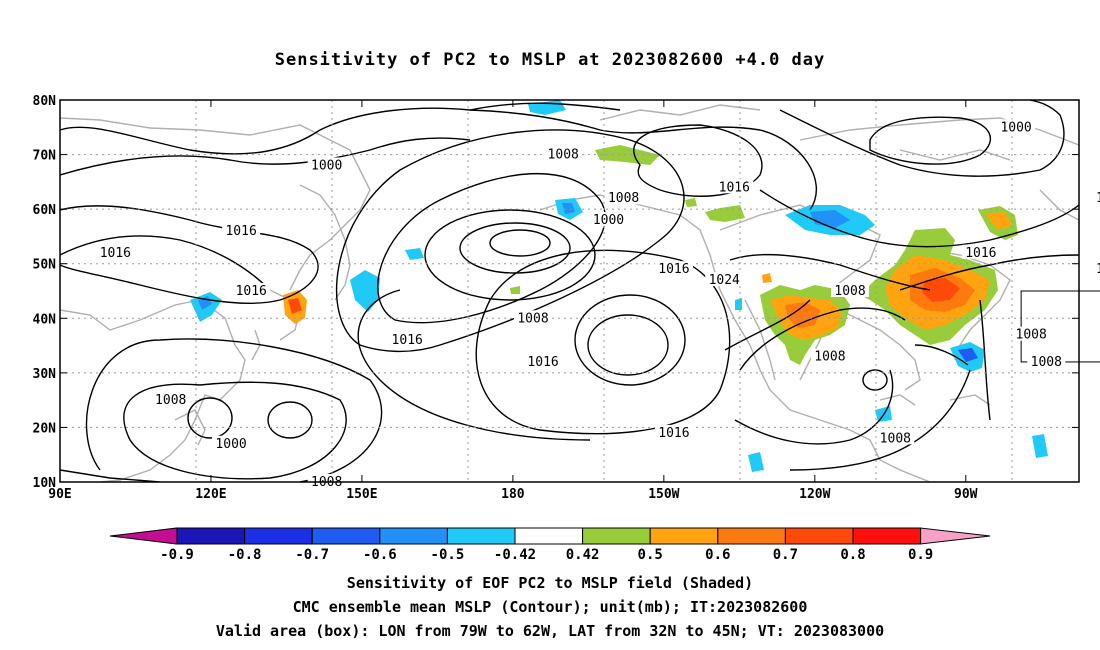 This screenshot has height=650, width=1100. Describe the element at coordinates (1060, 326) in the screenshot. I see `valid-area-box` at that location.